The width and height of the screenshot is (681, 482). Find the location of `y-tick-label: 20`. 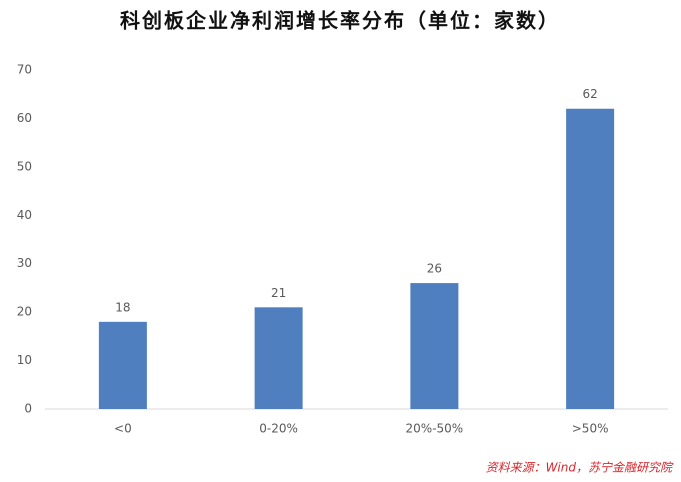

y-tick-label: 20 is located at coordinates (24, 312).